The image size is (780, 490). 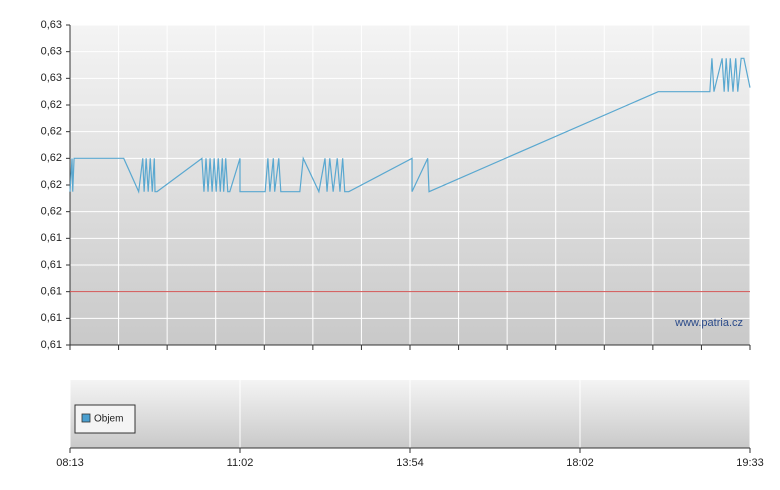 I want to click on x-tick-label: 18:02, so click(x=580, y=463).